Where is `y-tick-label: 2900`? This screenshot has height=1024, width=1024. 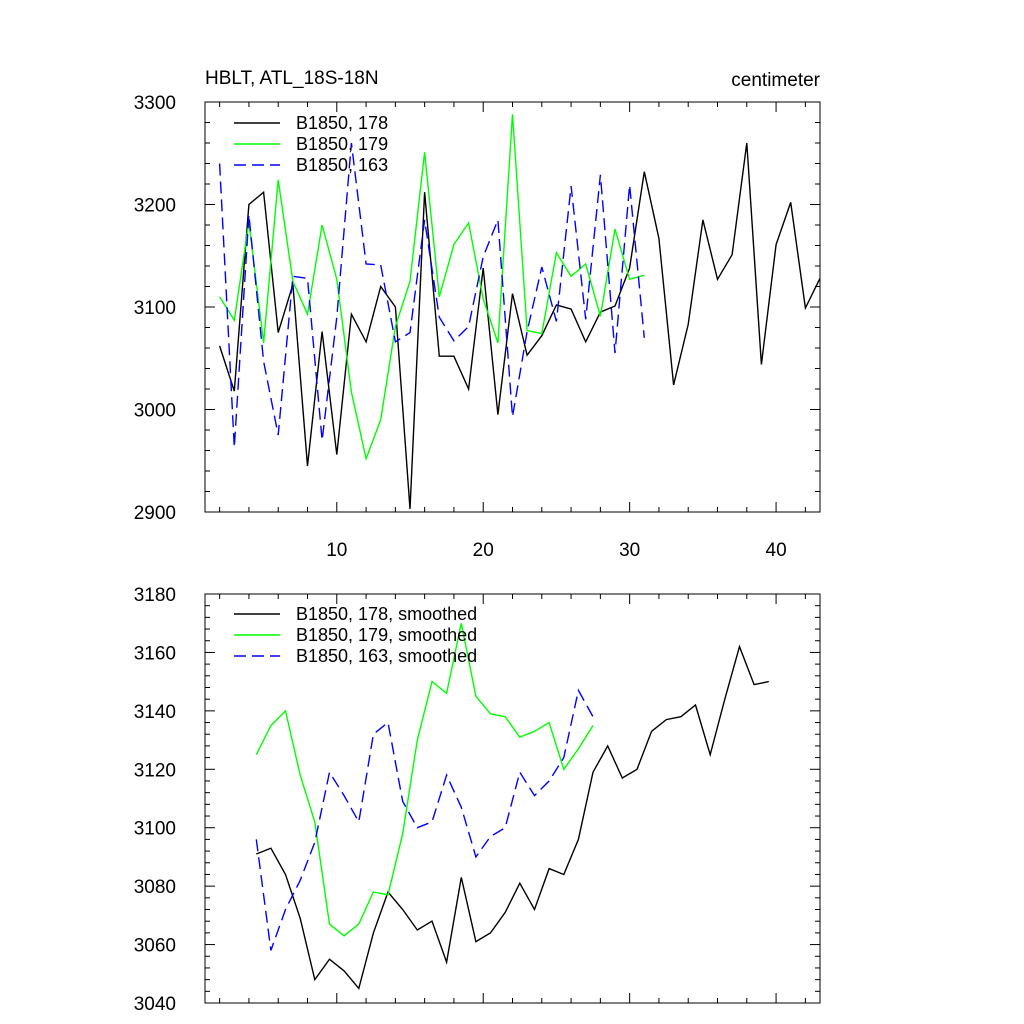
y-tick-label: 2900 is located at coordinates (155, 513).